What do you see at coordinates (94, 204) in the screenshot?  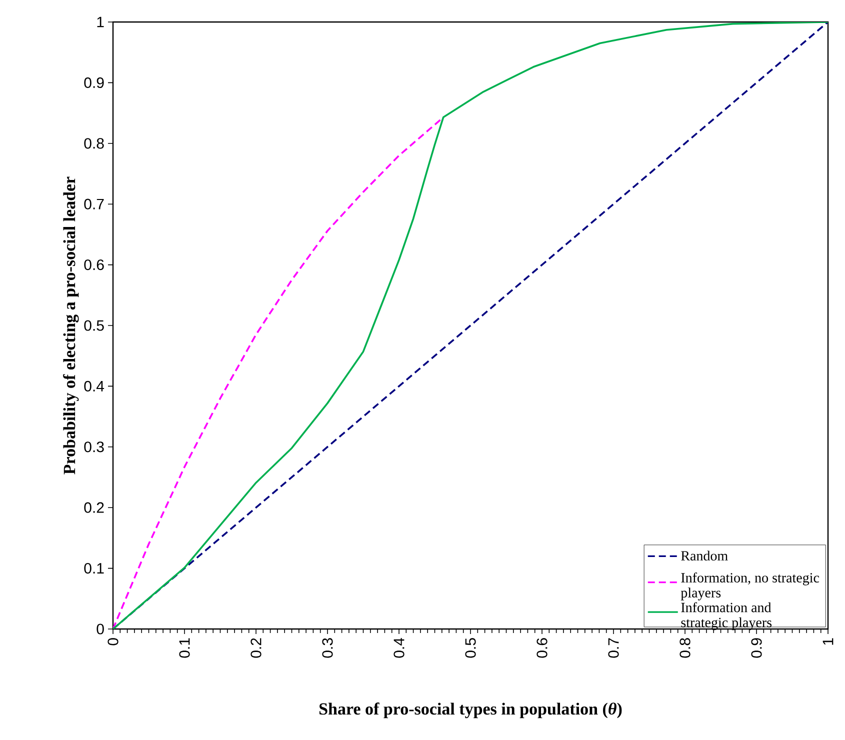 I see `y-tick-label: 0.7` at bounding box center [94, 204].